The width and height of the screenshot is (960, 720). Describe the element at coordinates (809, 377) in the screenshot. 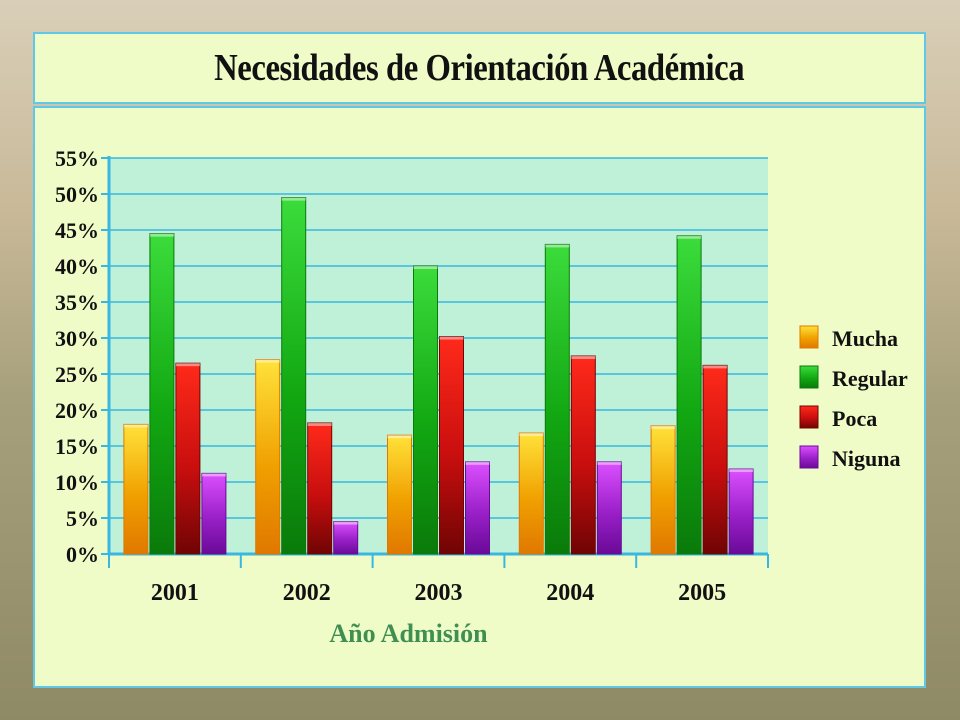

I see `legend-swatch-regular` at that location.